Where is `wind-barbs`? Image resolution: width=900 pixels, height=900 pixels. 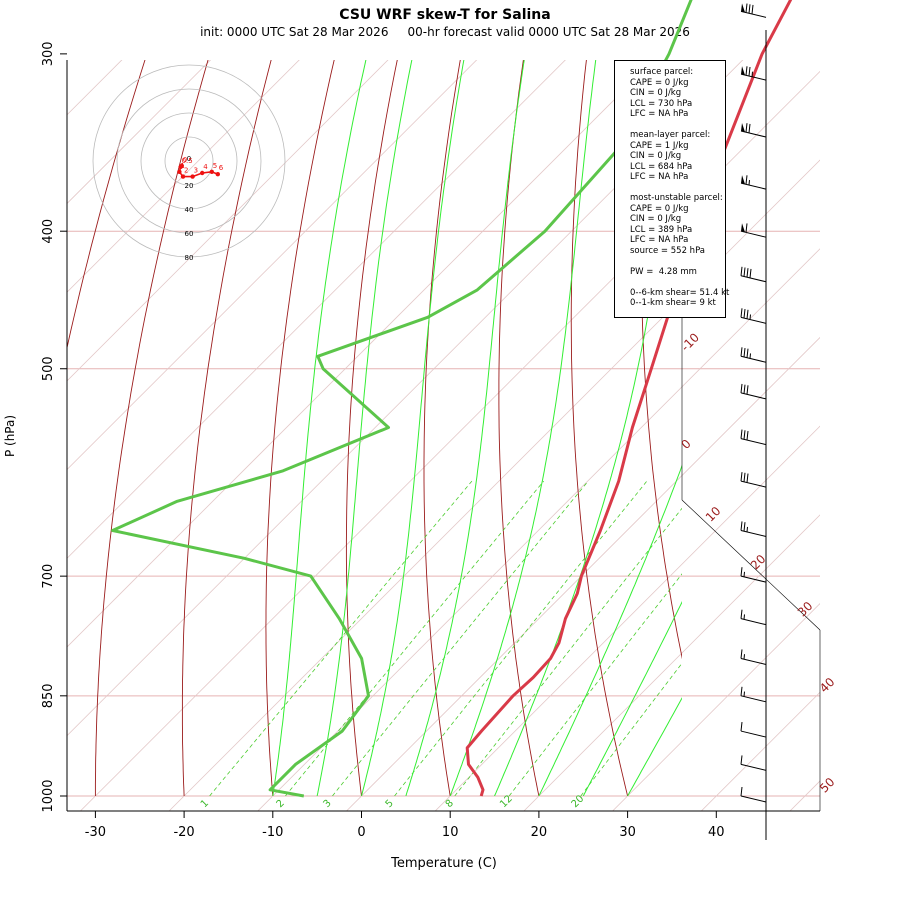 wind-barbs is located at coordinates (753, 421).